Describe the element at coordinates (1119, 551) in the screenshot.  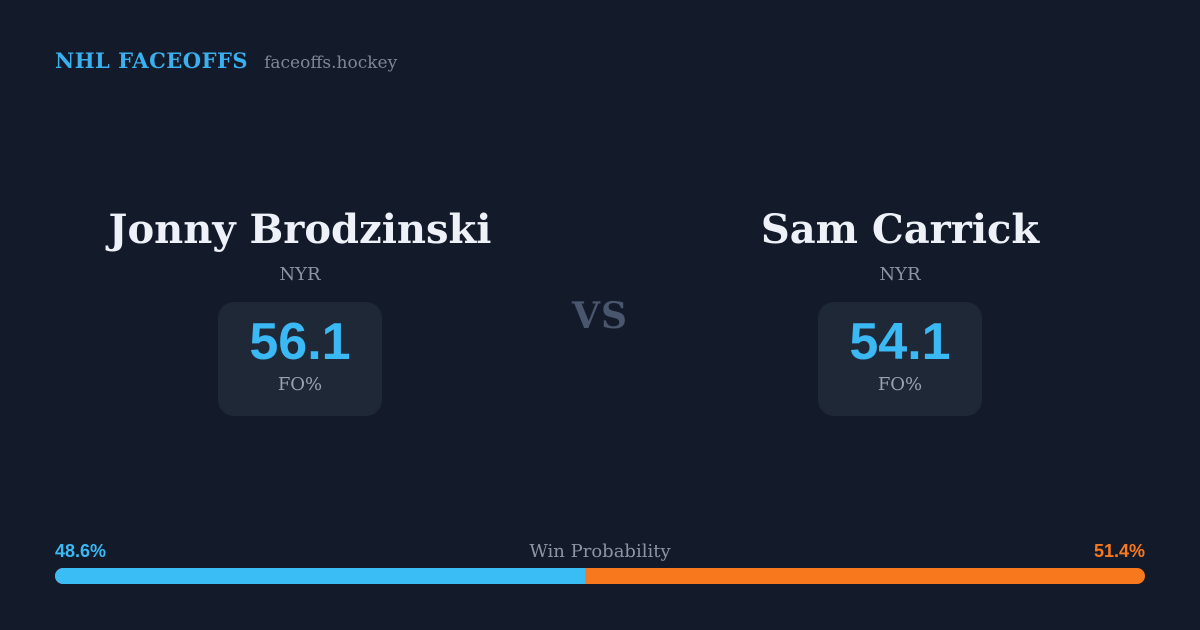
I see `win-probability-right-value: 51.4%` at that location.